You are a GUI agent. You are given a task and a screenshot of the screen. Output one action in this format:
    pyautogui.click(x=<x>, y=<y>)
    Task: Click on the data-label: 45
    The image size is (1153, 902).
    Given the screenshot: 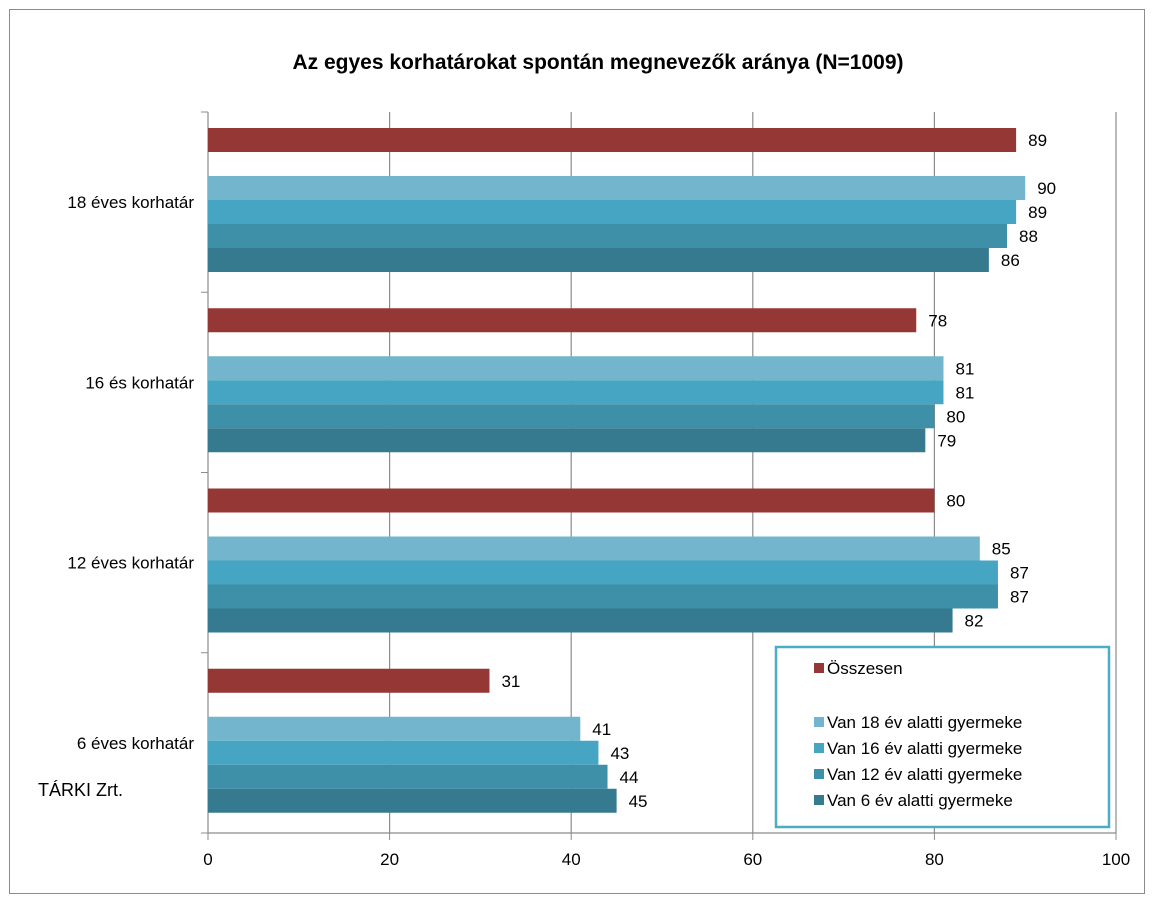 What is the action you would take?
    pyautogui.click(x=638, y=801)
    